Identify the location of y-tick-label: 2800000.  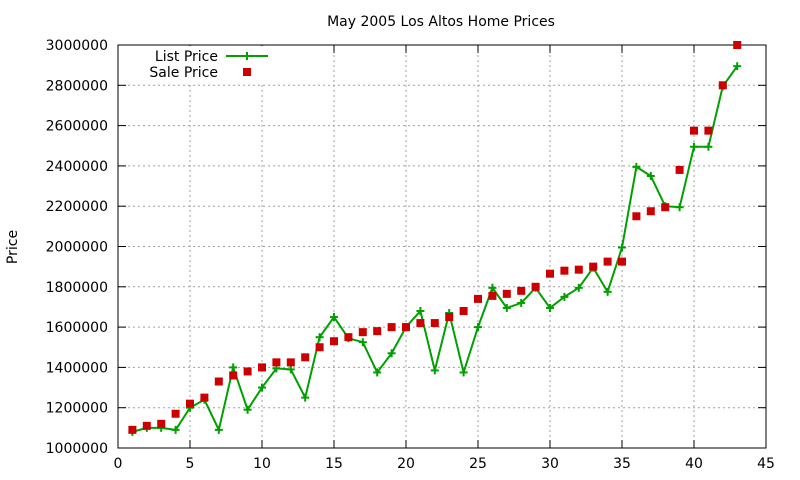
(77, 86).